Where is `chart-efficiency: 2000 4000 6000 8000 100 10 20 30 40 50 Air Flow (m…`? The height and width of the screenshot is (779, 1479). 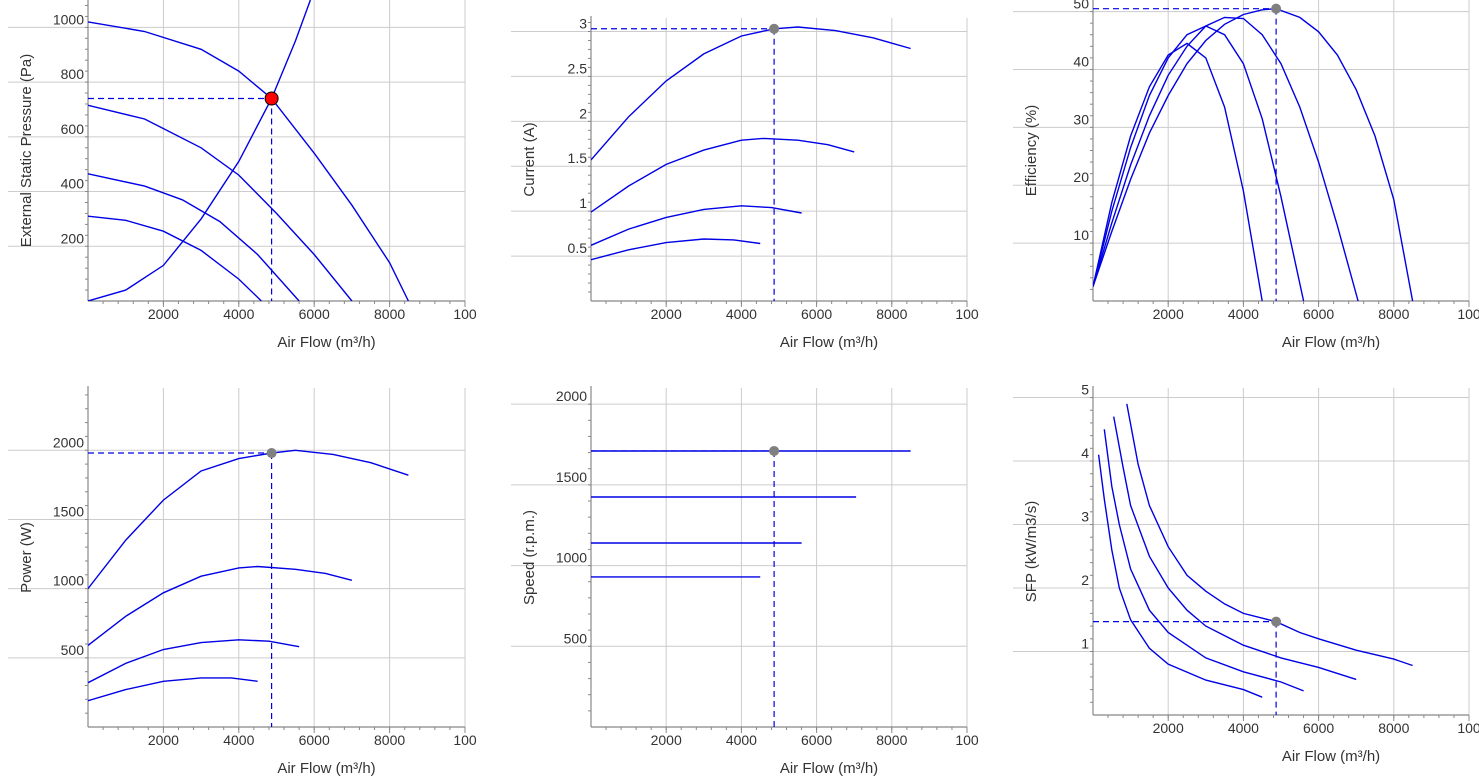
chart-efficiency: 2000 4000 6000 8000 100 10 20 30 40 50 Air Flow (m… is located at coordinates (1246, 175).